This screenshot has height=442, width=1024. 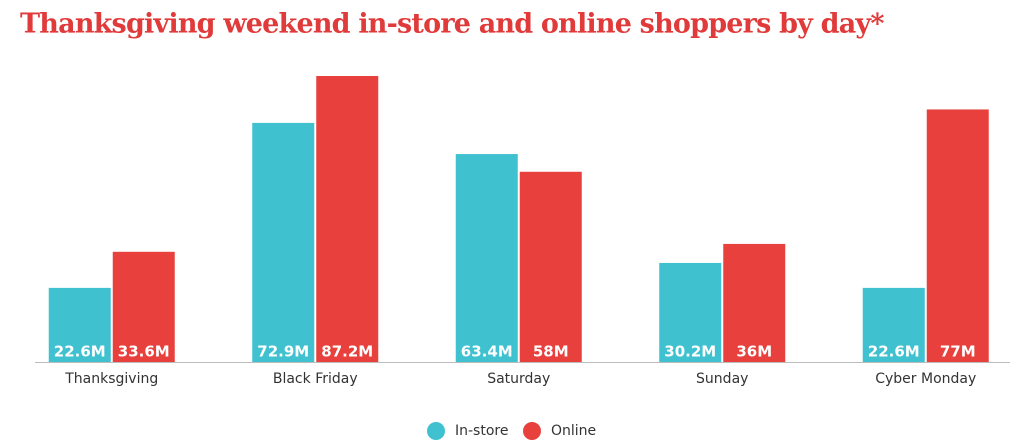 I want to click on x-tick-label: Thanksgiving, so click(x=111, y=379).